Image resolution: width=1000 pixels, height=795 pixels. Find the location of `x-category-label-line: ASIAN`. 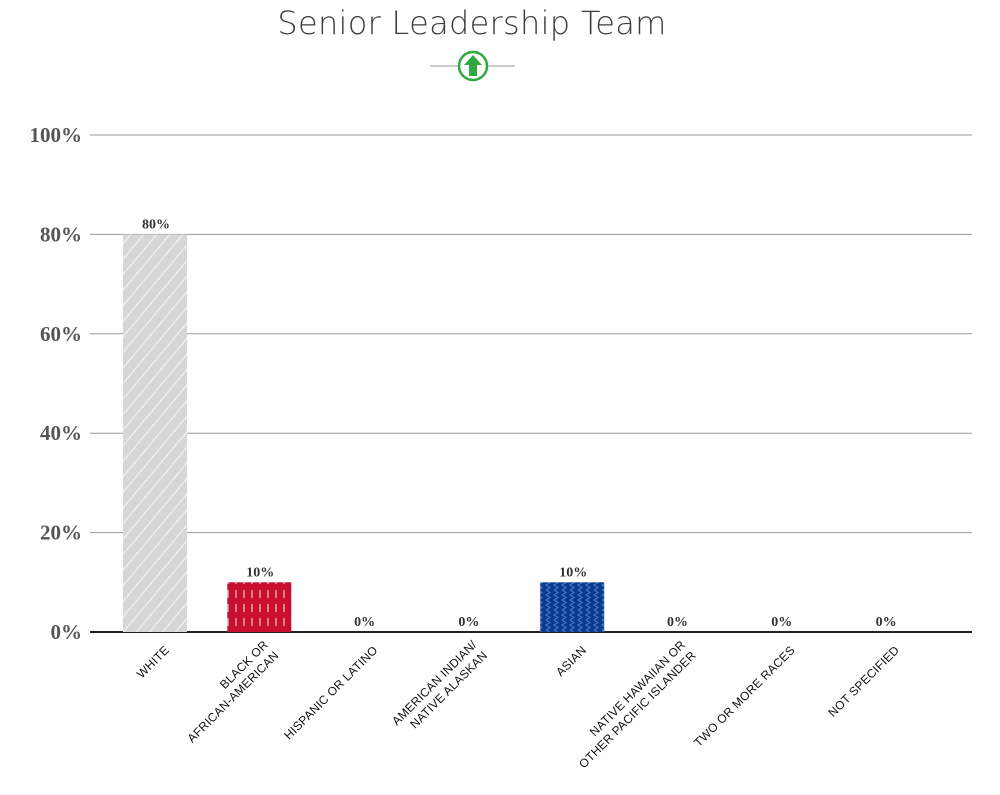

x-category-label-line: ASIAN is located at coordinates (571, 661).